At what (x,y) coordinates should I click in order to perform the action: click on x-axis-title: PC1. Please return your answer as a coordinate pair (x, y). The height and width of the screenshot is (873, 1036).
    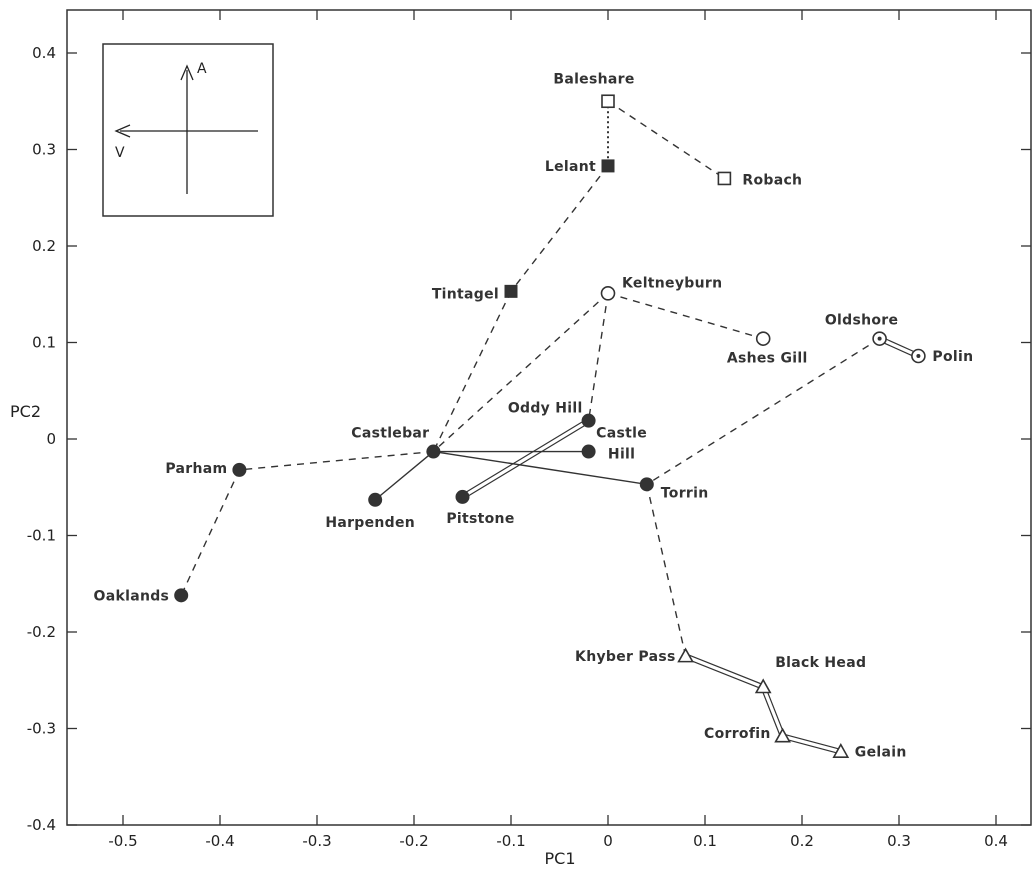
    Looking at the image, I should click on (560, 858).